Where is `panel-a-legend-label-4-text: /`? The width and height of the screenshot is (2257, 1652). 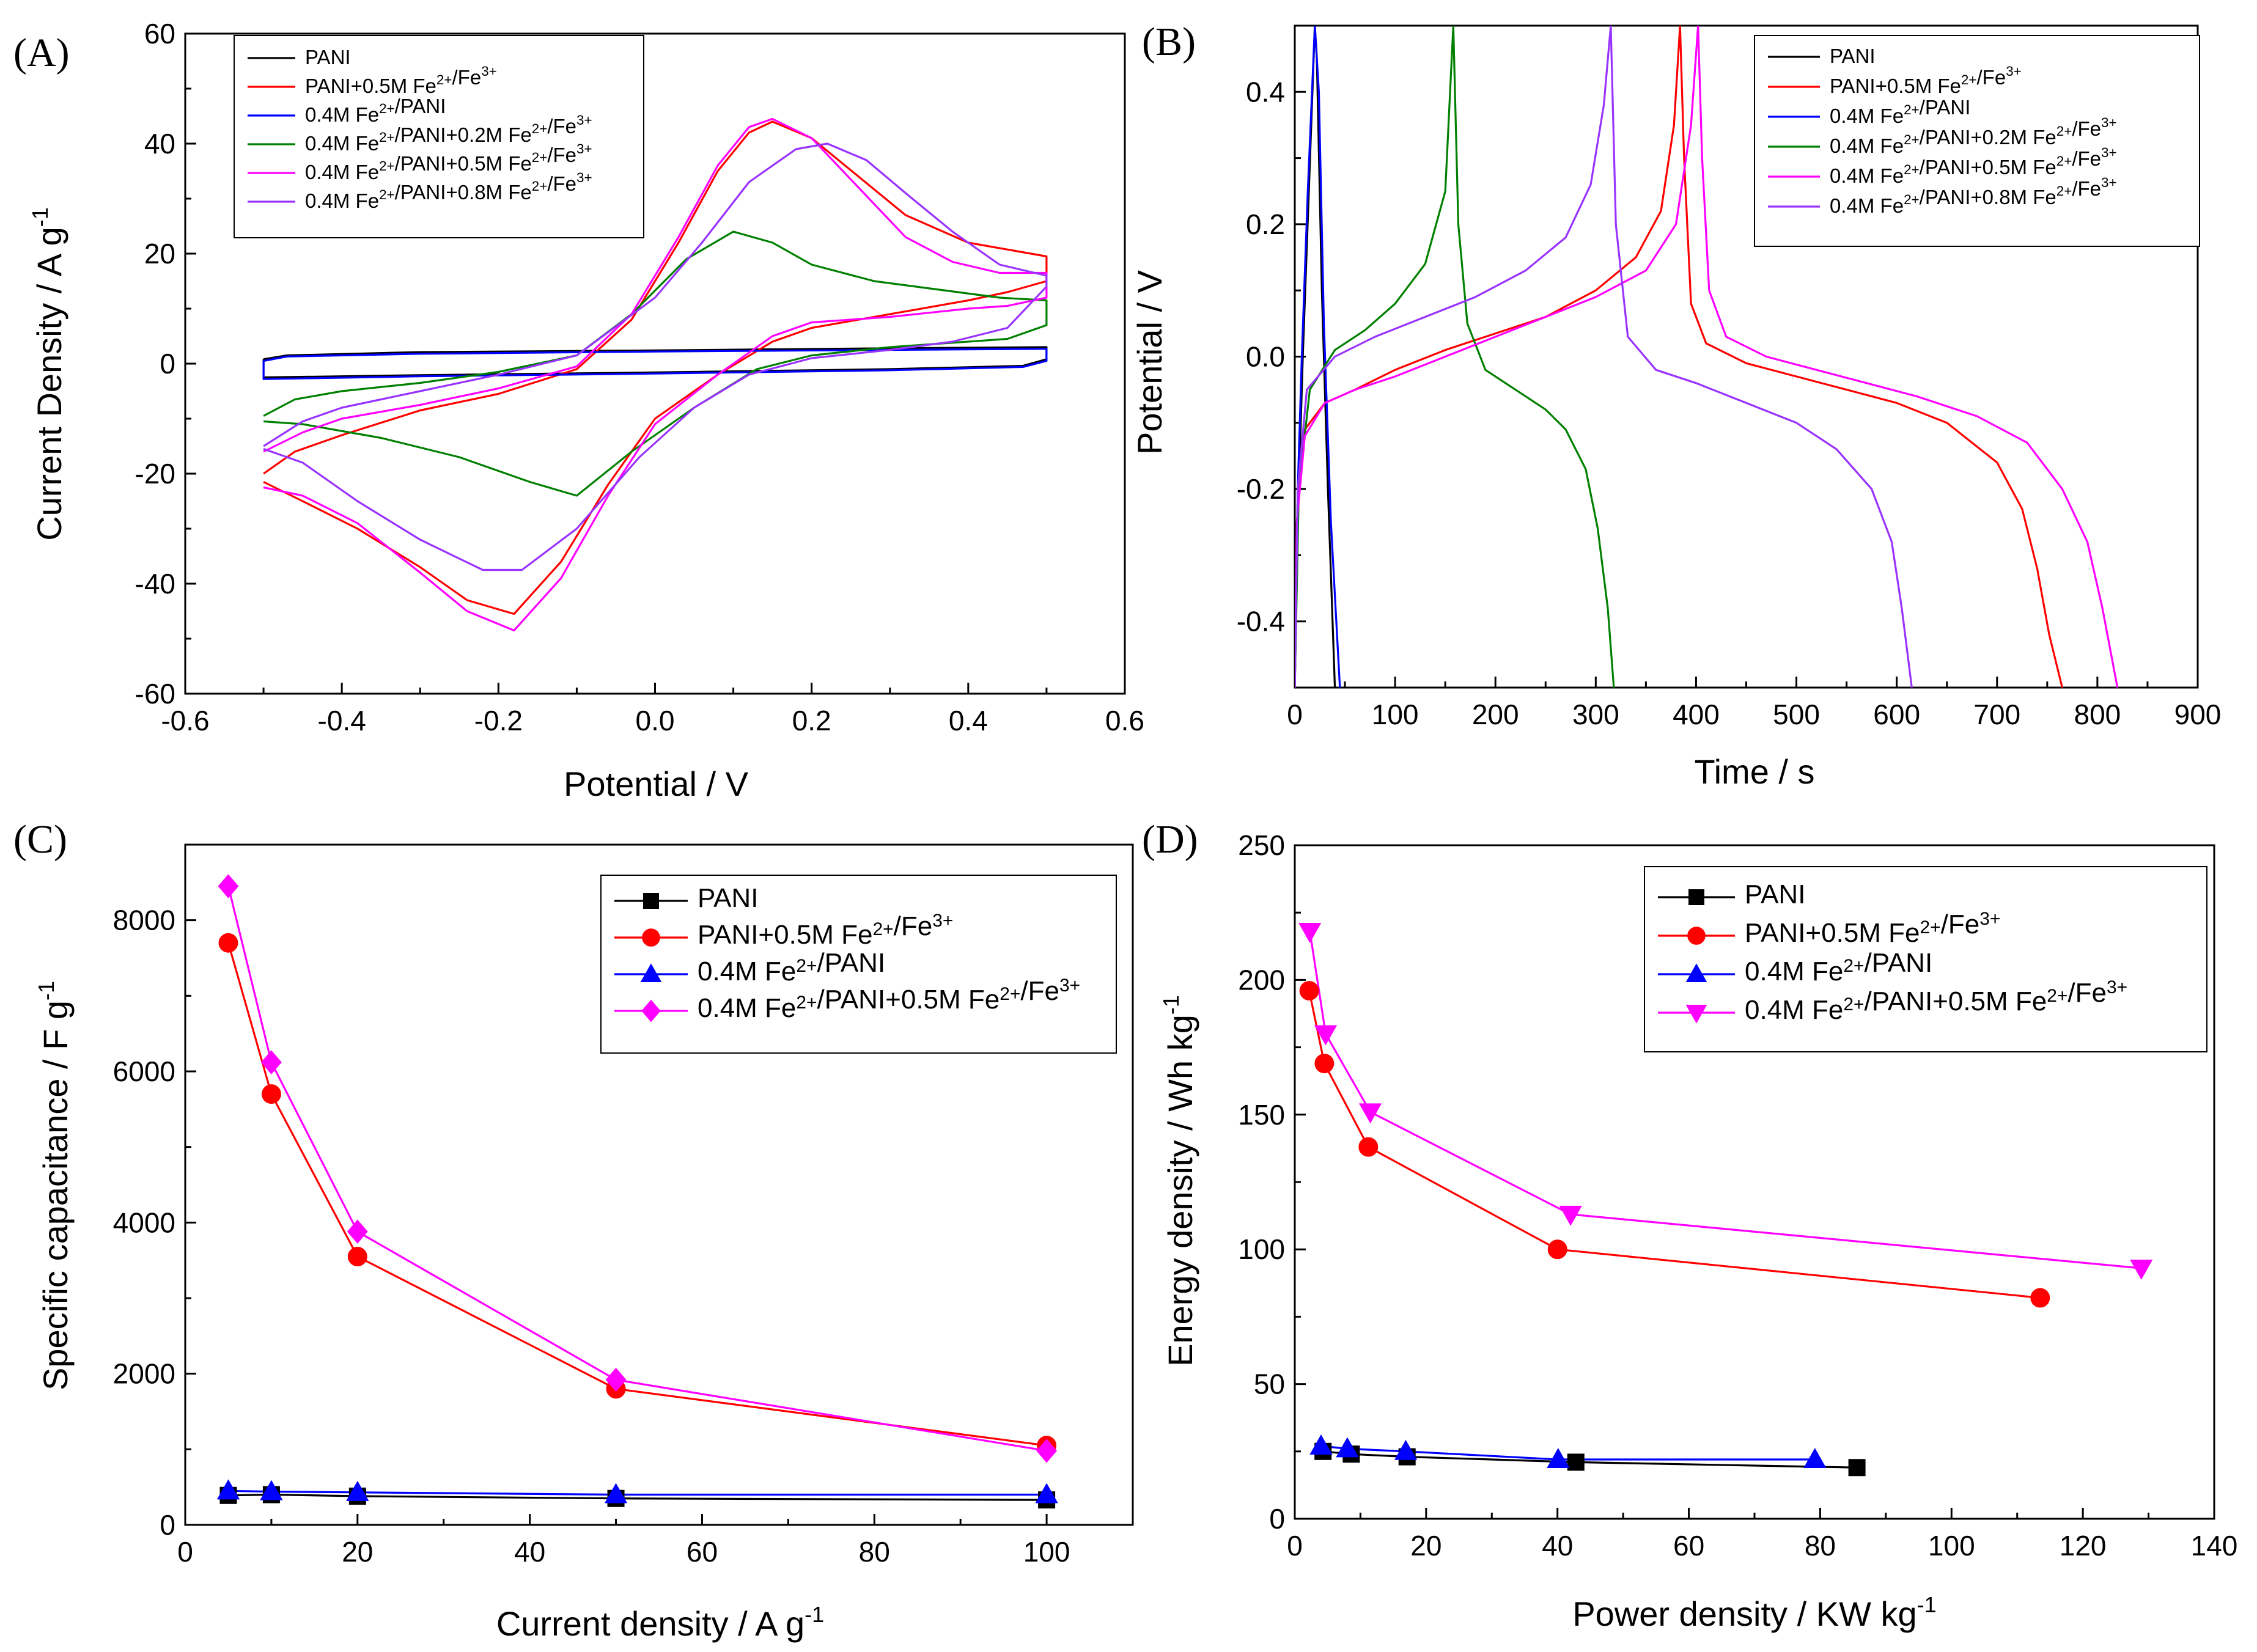
panel-a-legend-label-4-text: / is located at coordinates (550, 155).